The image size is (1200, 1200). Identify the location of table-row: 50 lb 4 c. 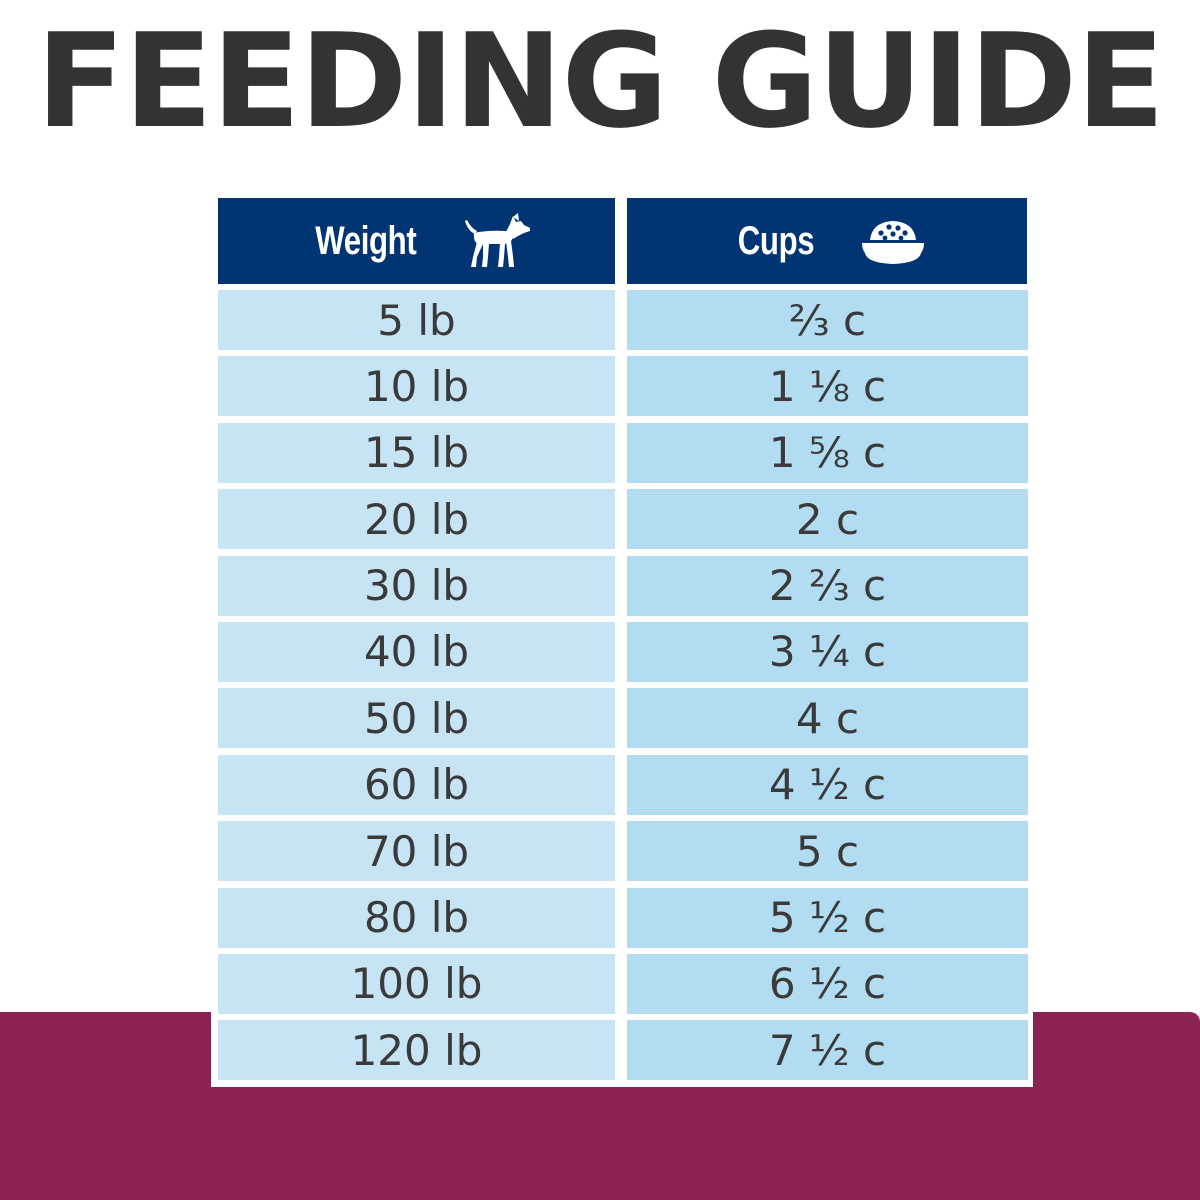
(623, 718).